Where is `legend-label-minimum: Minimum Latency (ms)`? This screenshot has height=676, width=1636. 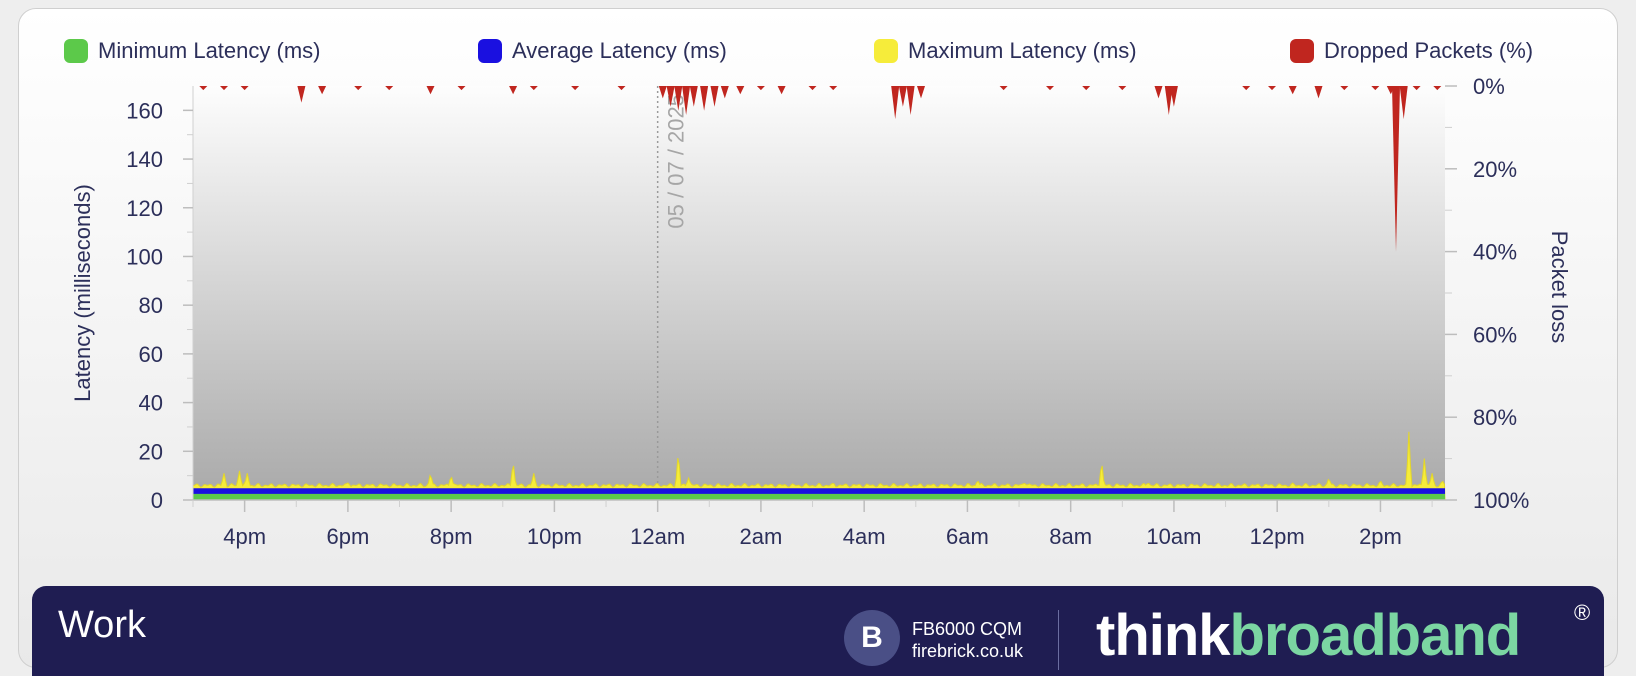 legend-label-minimum: Minimum Latency (ms) is located at coordinates (209, 50).